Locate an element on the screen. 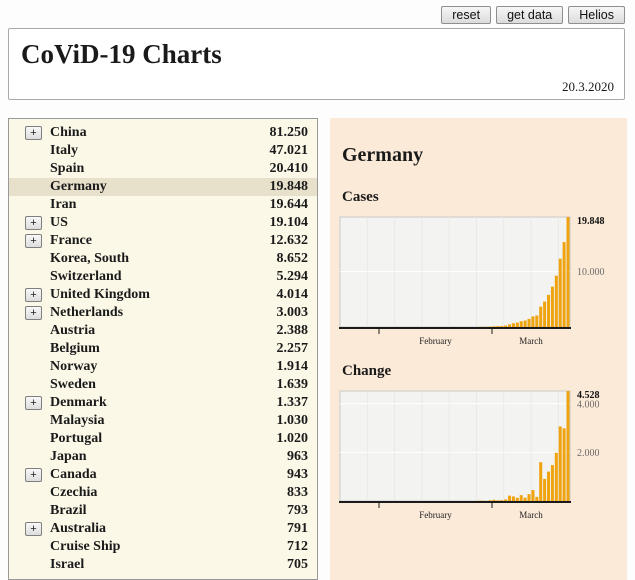 This screenshot has width=635, height=580. country-value: 1.914 is located at coordinates (293, 367).